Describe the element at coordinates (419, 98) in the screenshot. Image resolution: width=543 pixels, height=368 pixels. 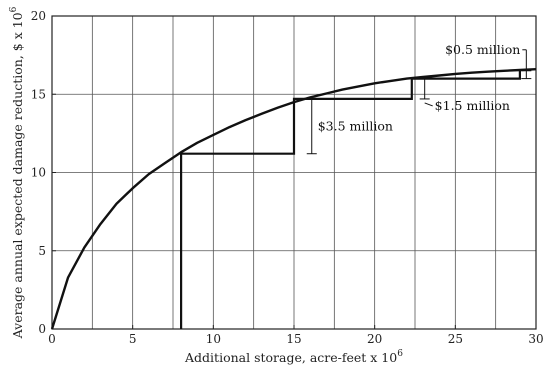
I see `annotations: $3.5 million $1.5 million $0.5 million` at that location.